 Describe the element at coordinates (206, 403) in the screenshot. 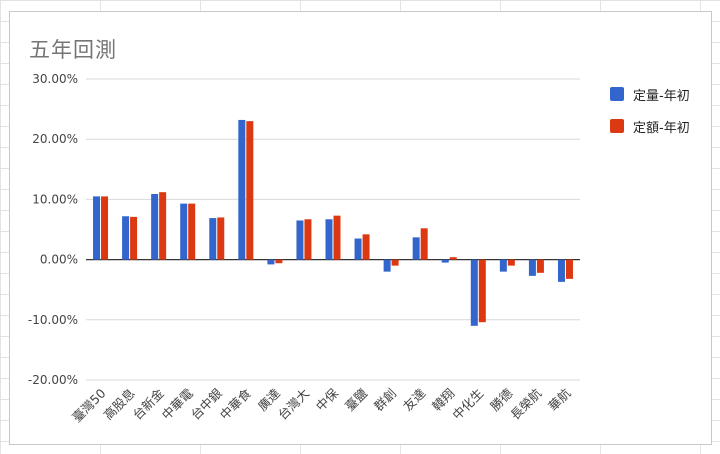

I see `x-tick-label: 台中銀` at that location.